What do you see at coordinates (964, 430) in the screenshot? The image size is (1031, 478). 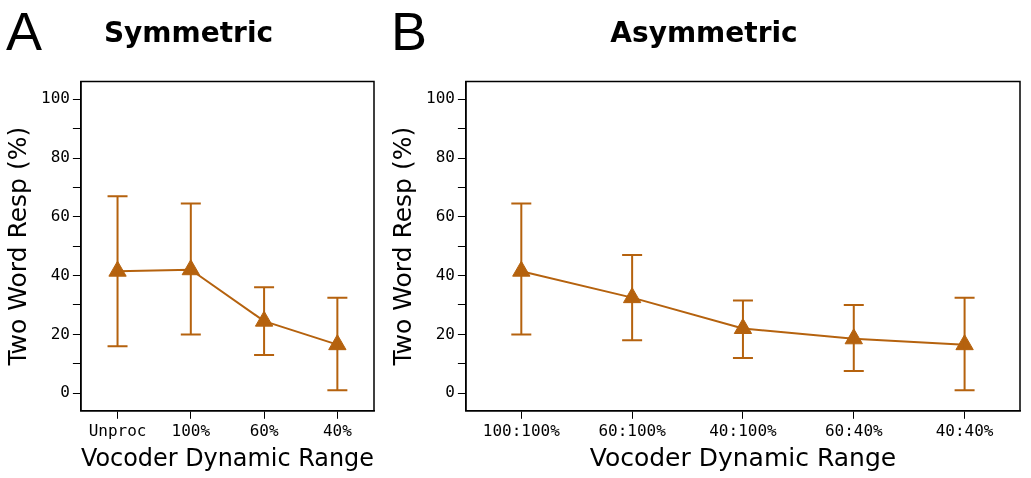 I see `x-tick-label: 40:40%` at bounding box center [964, 430].